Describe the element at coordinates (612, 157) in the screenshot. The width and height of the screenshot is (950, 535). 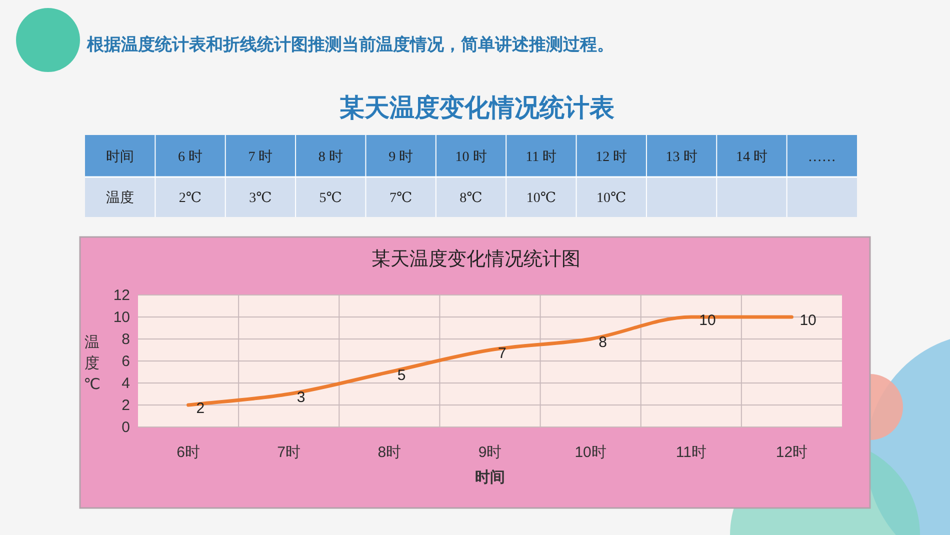
I see `x-tick-label: 12 时` at that location.